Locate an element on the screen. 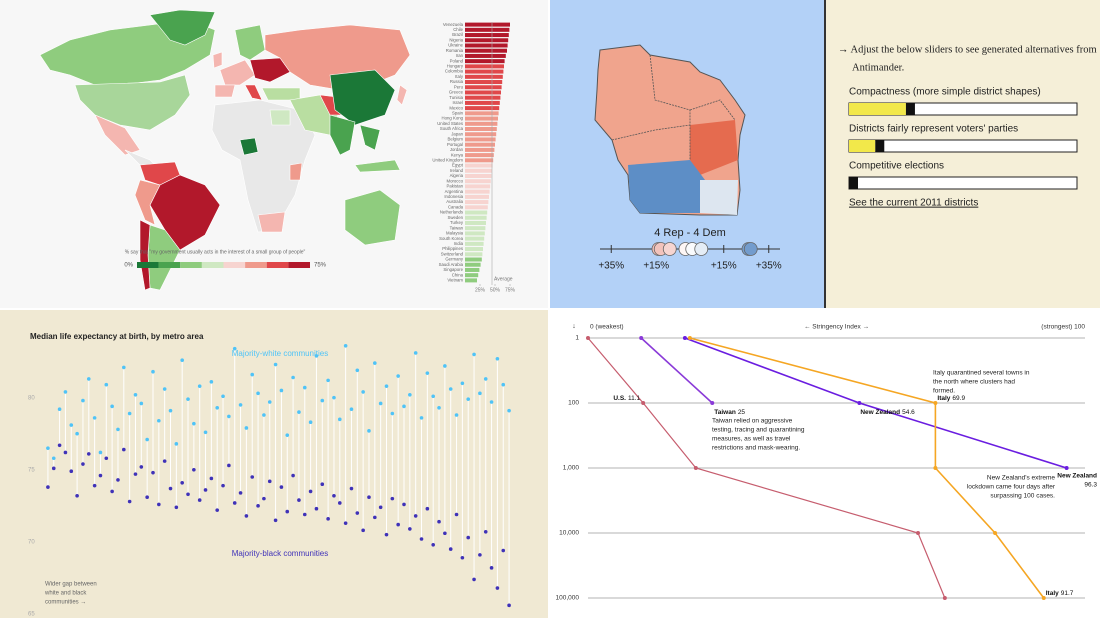  country-label: Switzerland is located at coordinates (452, 253).